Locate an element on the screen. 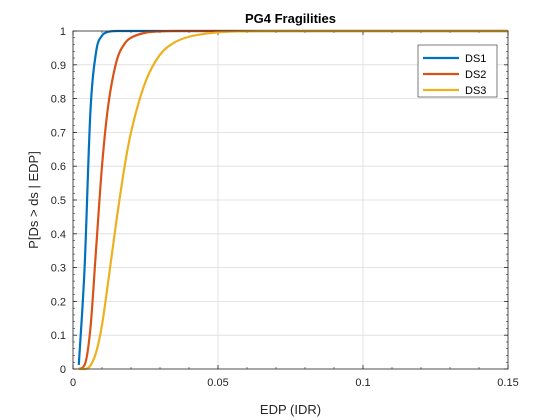  x-tick-label: 0.15 is located at coordinates (507, 383).